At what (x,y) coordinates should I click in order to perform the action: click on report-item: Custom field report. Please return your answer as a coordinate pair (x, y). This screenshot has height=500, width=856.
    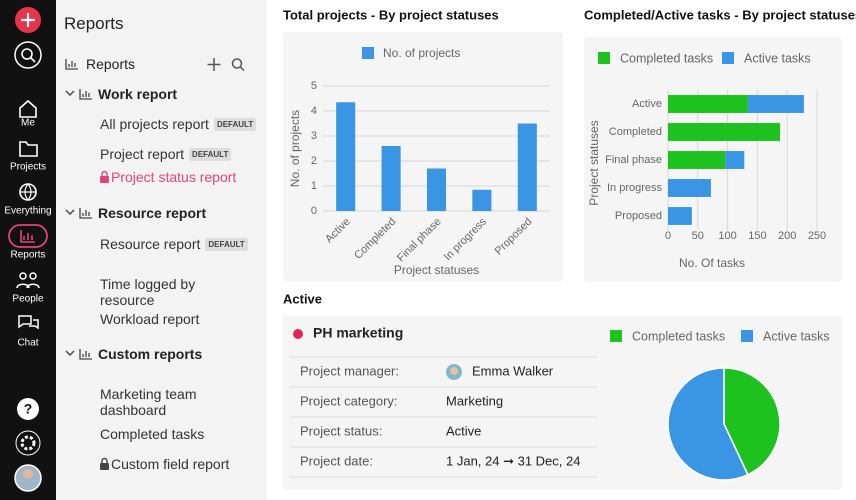
    Looking at the image, I should click on (163, 464).